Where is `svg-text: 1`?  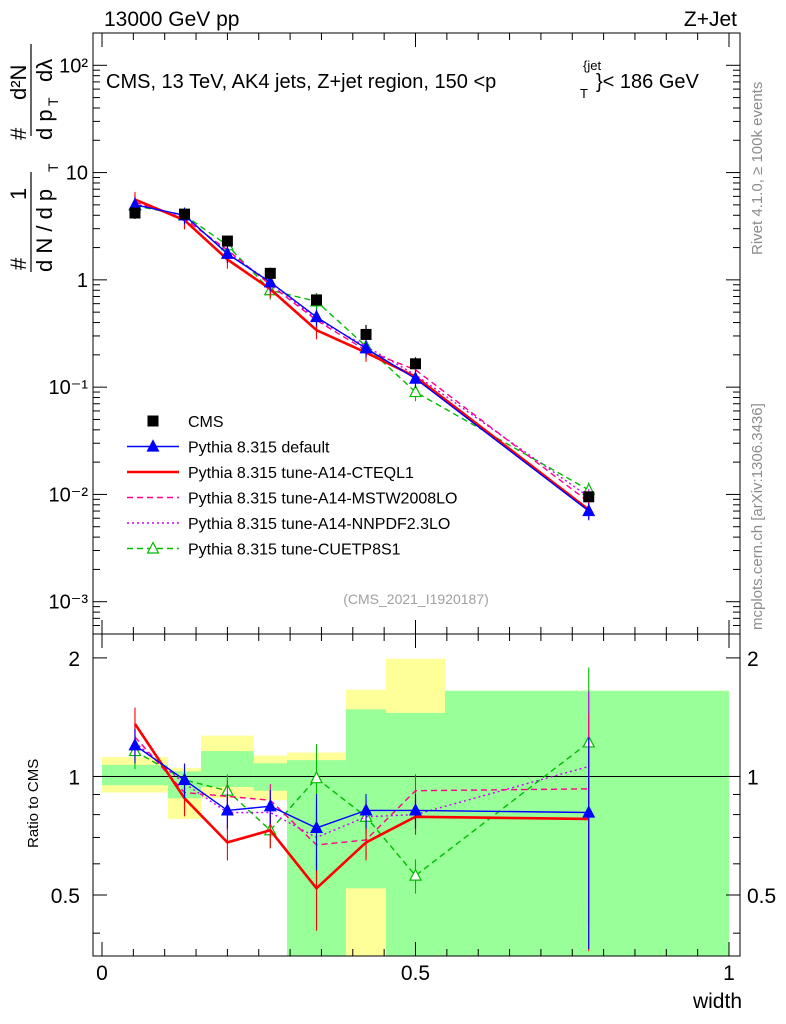
svg-text: 1 is located at coordinates (18, 194).